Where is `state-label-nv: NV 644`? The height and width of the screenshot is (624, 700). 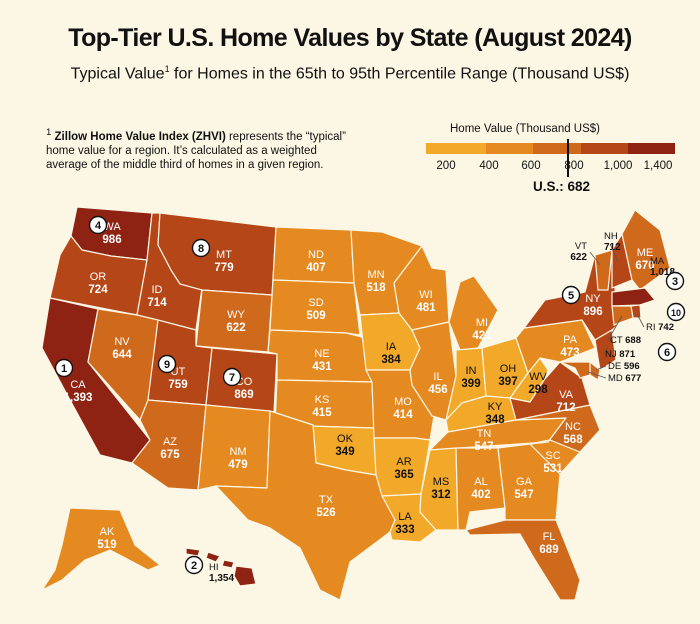
state-label-nv: NV 644 is located at coordinates (122, 348).